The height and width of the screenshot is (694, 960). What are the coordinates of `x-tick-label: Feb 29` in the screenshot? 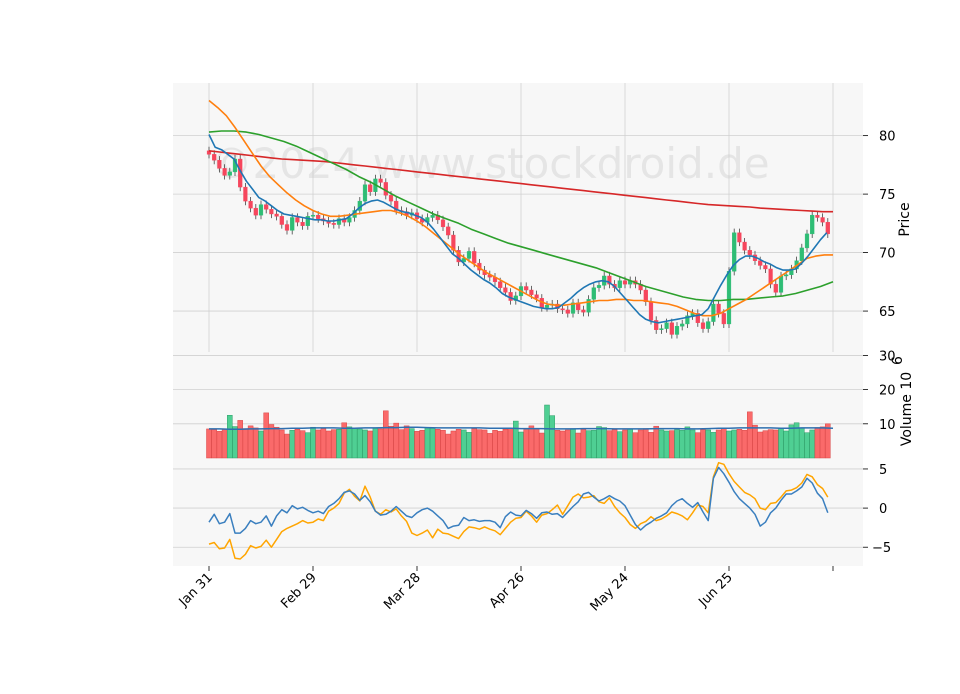 It's located at (299, 591).